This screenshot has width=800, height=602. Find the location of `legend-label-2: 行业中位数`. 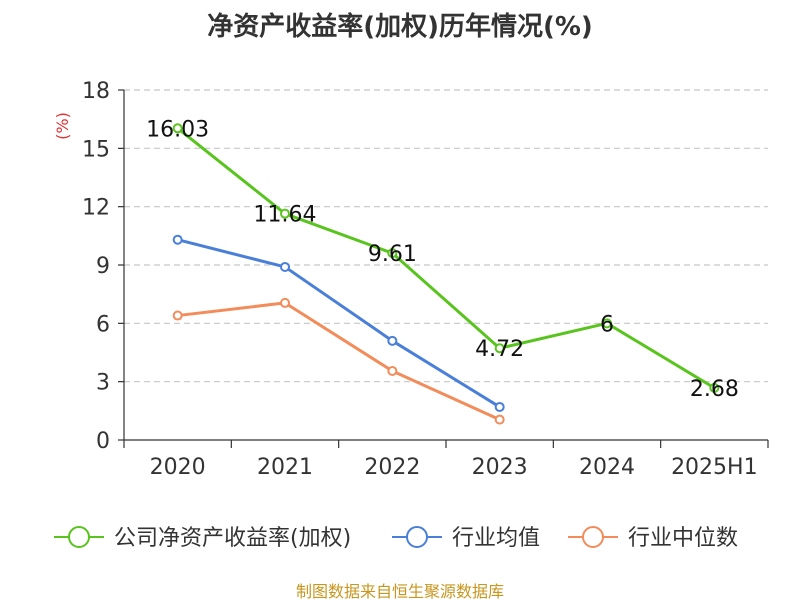

legend-label-2: 行业中位数 is located at coordinates (683, 538).